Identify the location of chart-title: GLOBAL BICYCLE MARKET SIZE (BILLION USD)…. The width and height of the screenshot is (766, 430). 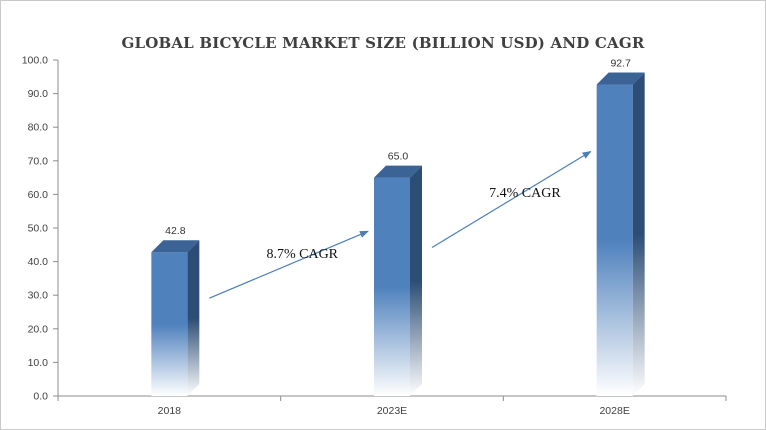
(383, 43).